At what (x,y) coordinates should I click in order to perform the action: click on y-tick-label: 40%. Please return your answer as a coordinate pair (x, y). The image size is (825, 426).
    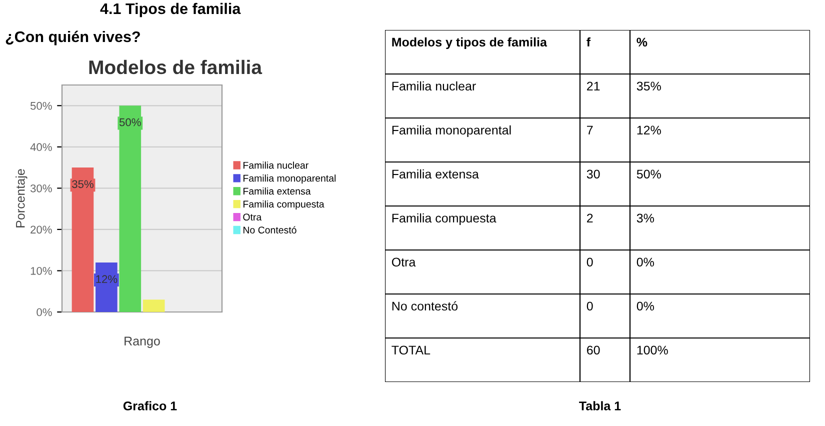
    Looking at the image, I should click on (41, 147).